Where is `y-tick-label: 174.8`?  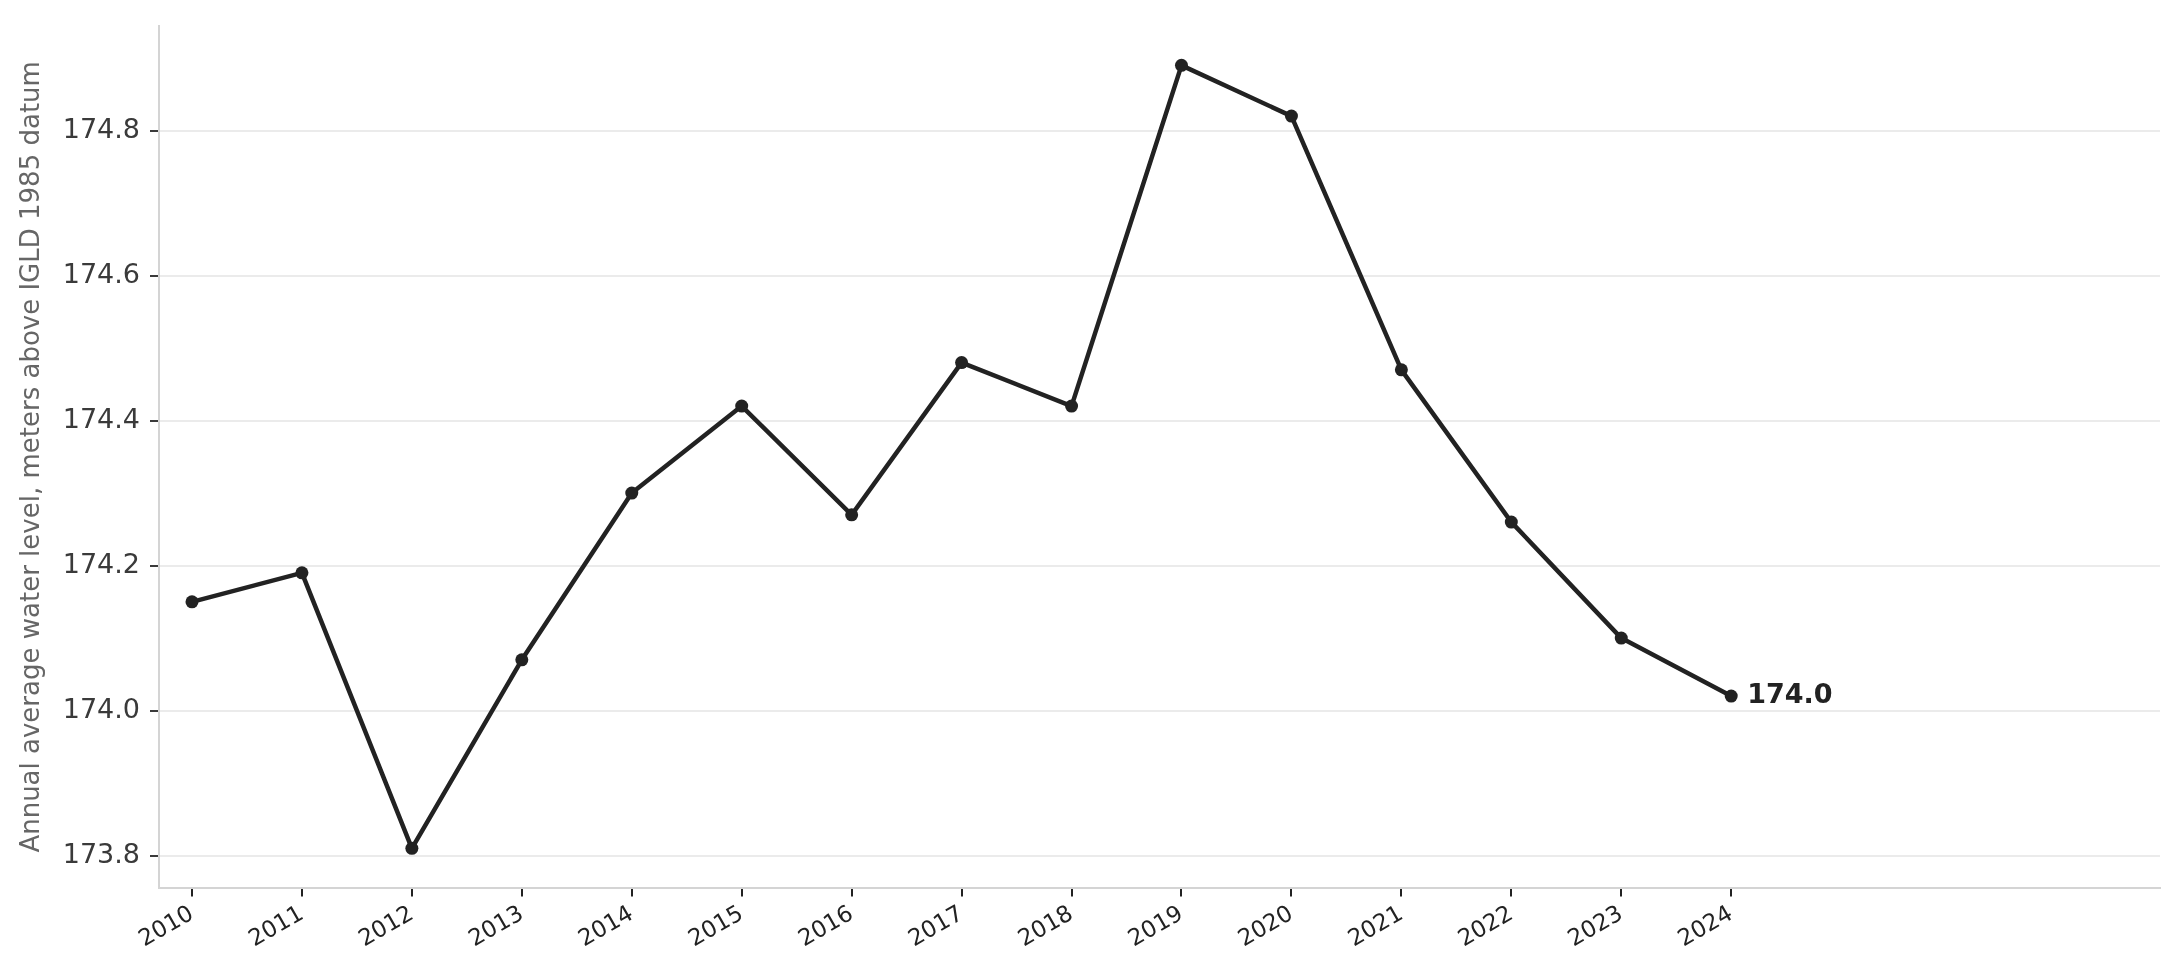
y-tick-label: 174.8 is located at coordinates (101, 128).